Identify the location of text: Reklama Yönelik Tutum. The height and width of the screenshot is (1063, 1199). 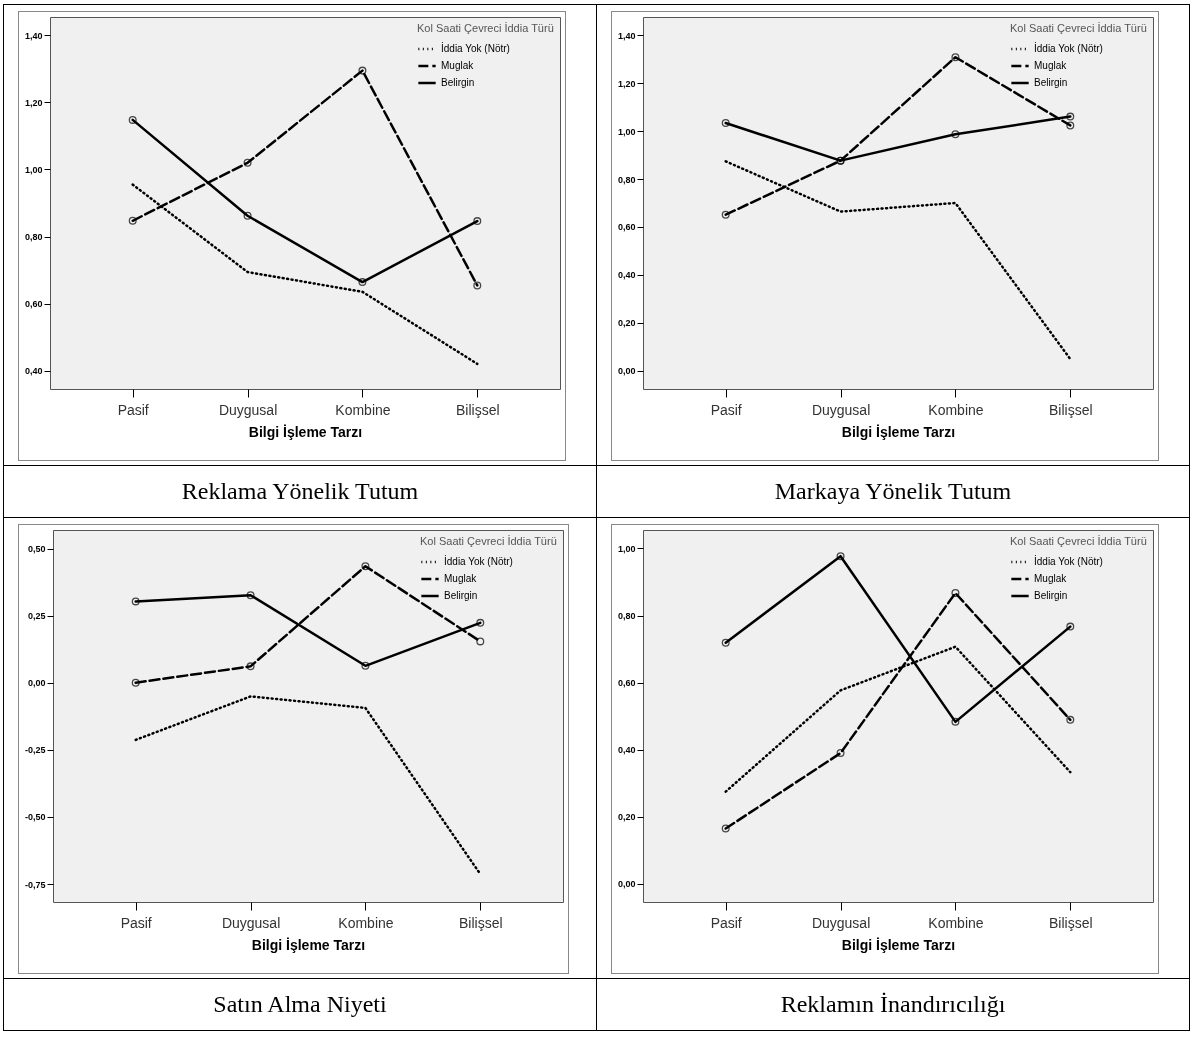
(300, 491).